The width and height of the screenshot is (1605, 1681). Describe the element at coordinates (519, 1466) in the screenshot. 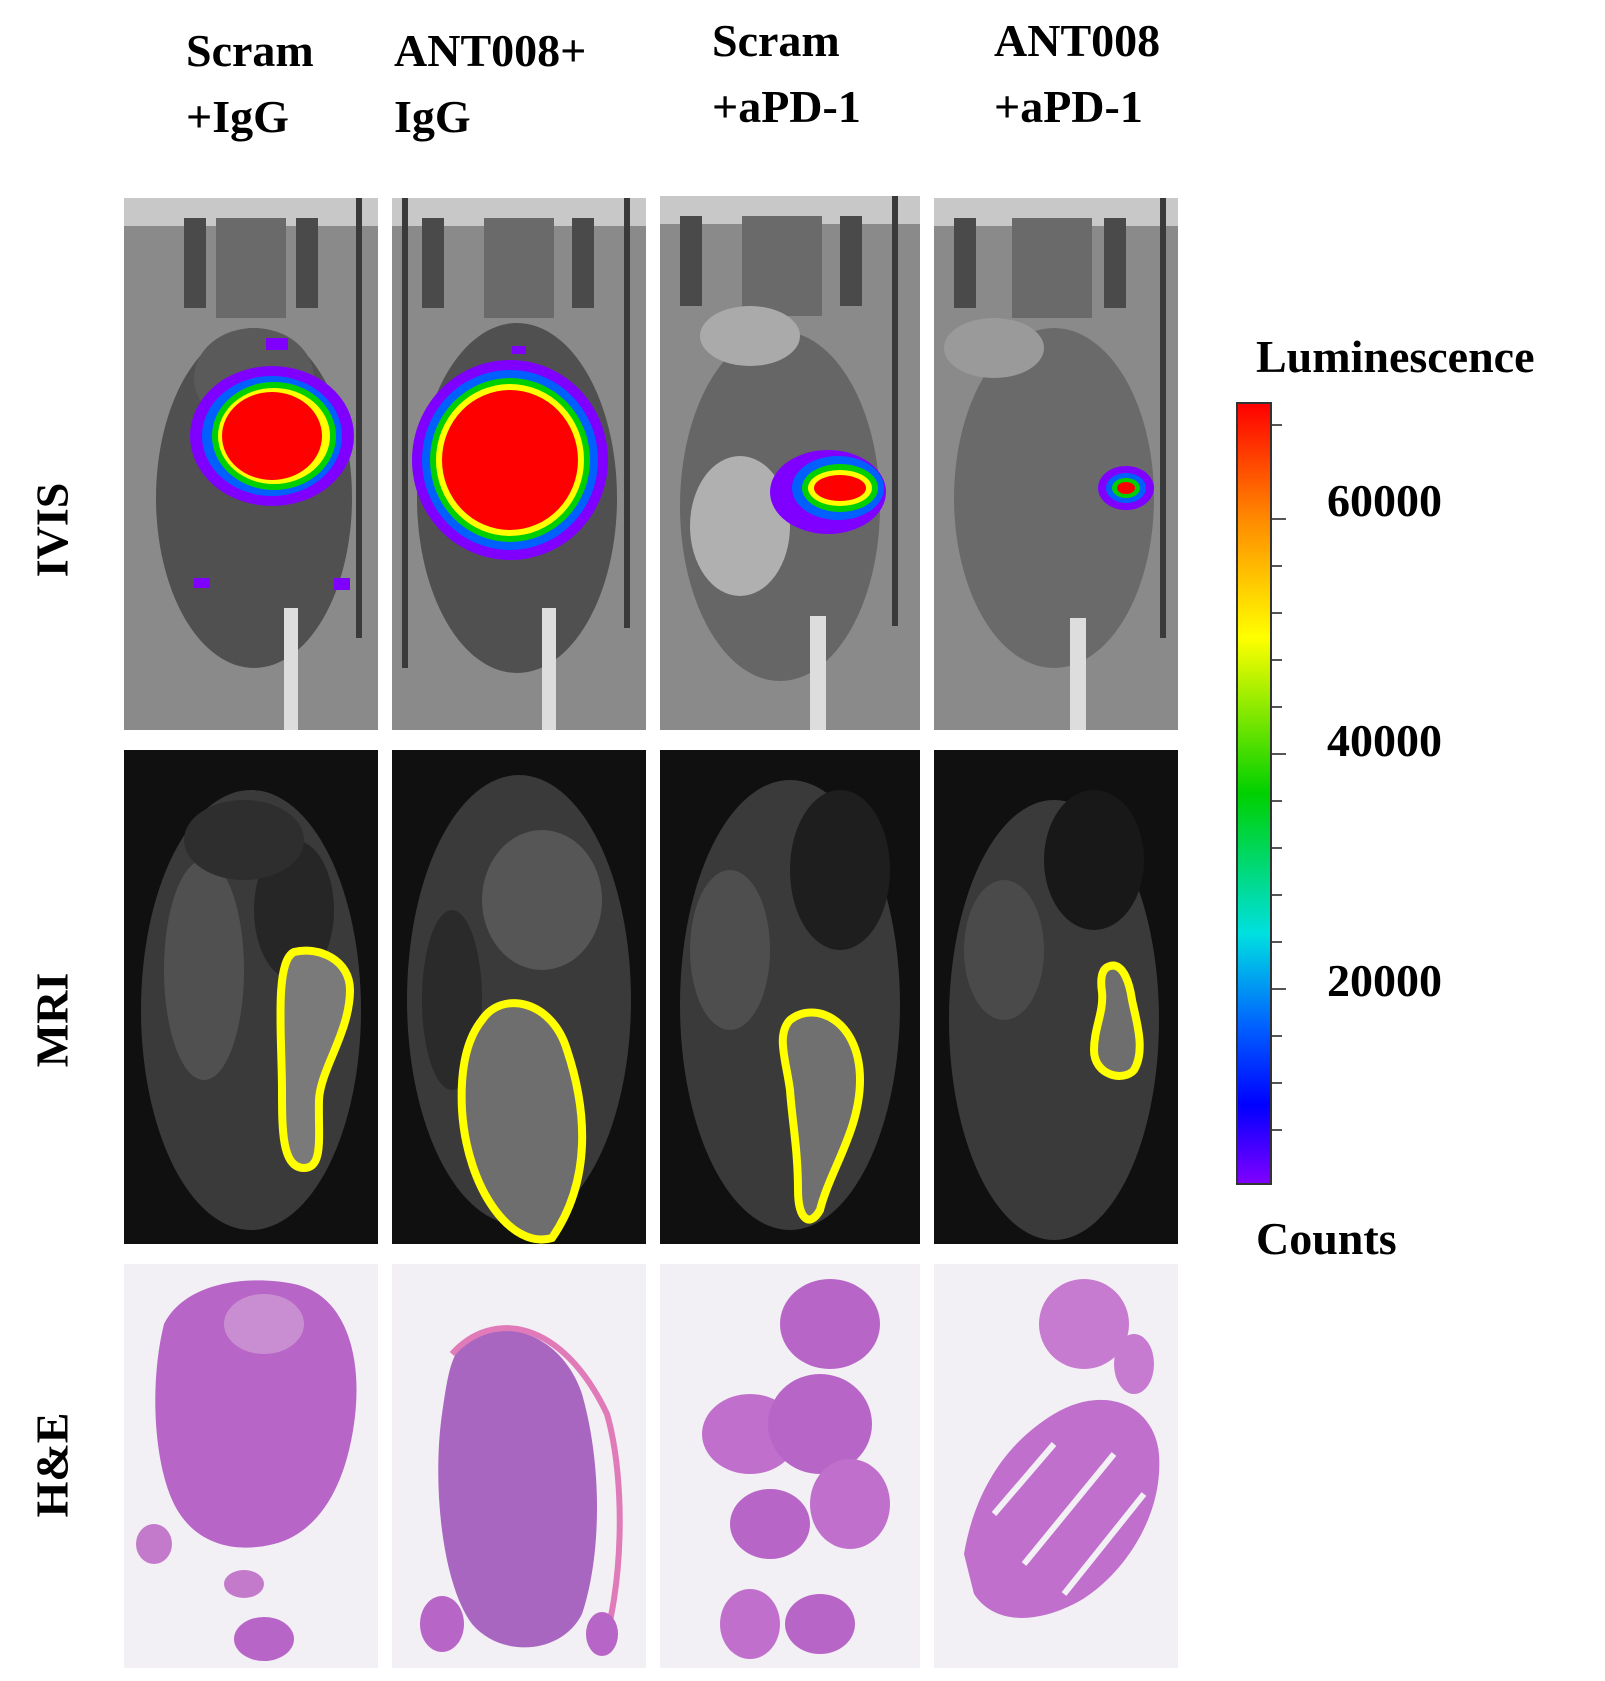

I see `he-image-ant008-igg` at that location.